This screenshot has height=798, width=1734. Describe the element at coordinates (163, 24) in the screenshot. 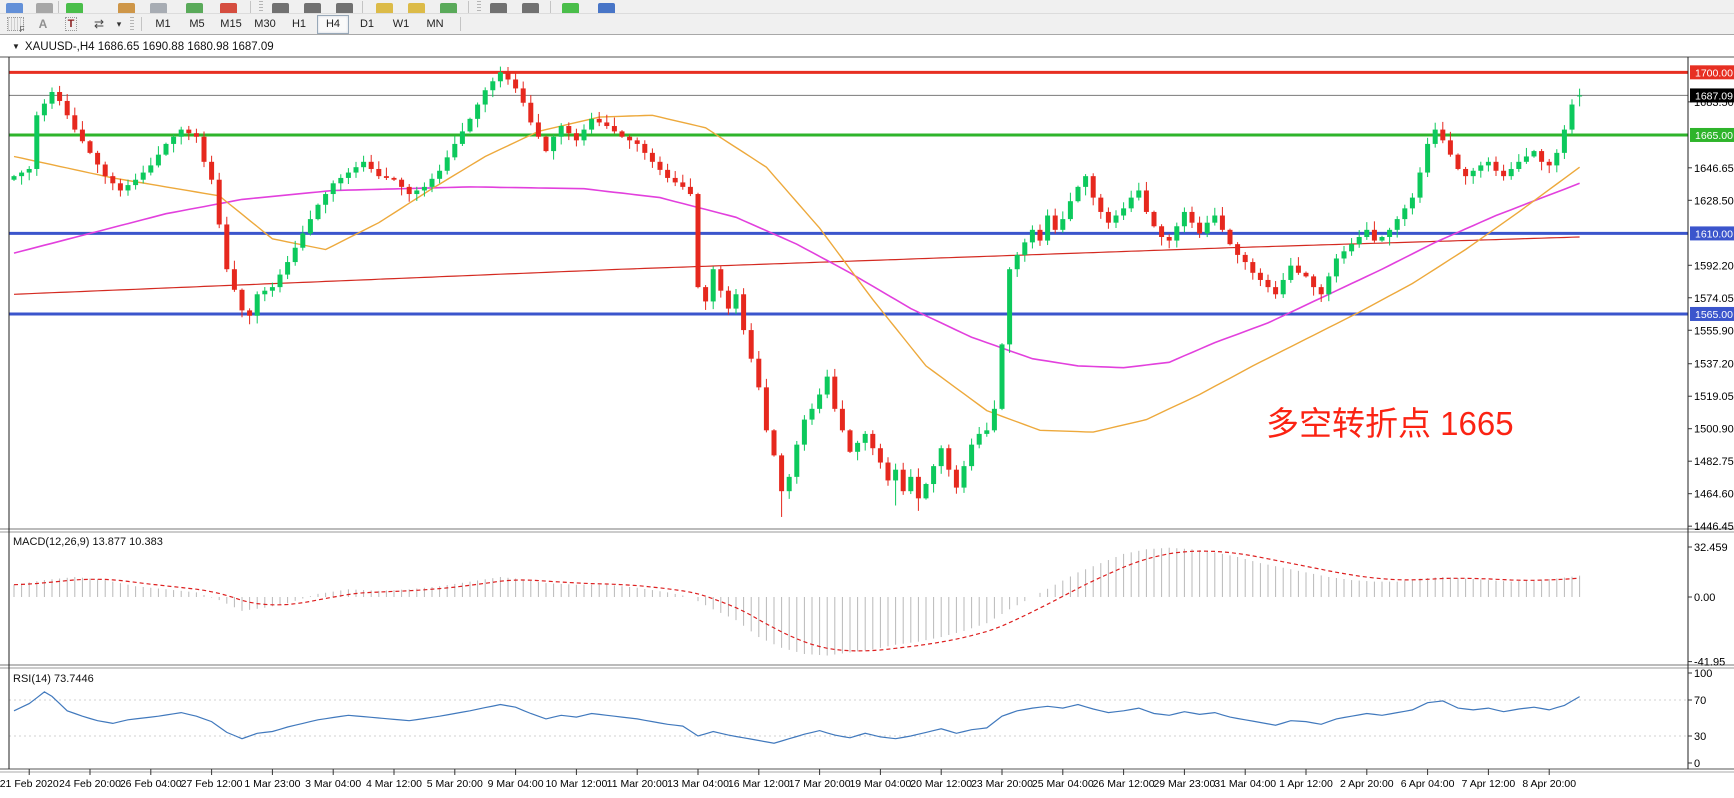

I see `timeframe-button-m1: M1` at that location.